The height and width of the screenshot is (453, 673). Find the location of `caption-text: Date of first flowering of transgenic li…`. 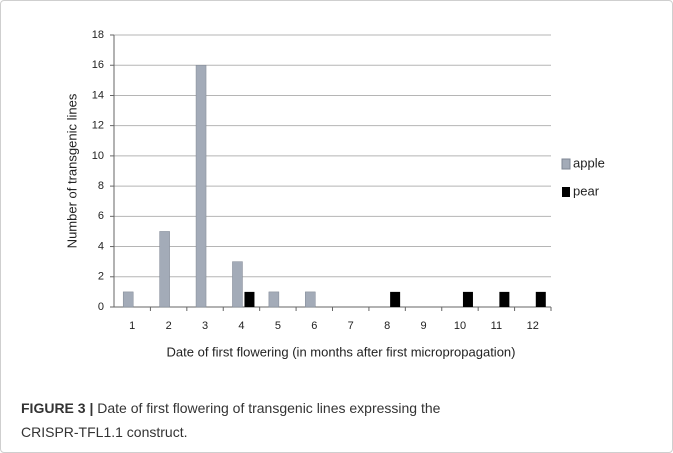

caption-text: Date of first flowering of transgenic li… is located at coordinates (269, 408).